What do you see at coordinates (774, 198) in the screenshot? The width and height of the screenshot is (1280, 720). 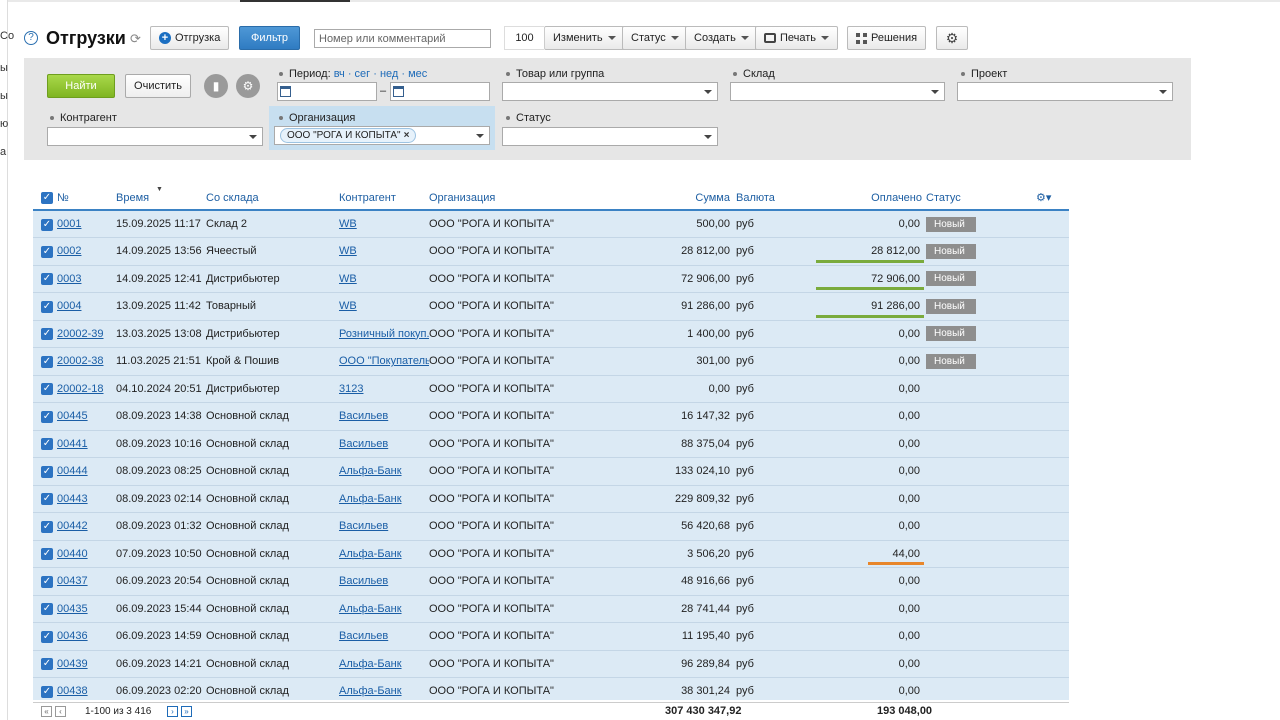 I see `col-currency: Валюта` at bounding box center [774, 198].